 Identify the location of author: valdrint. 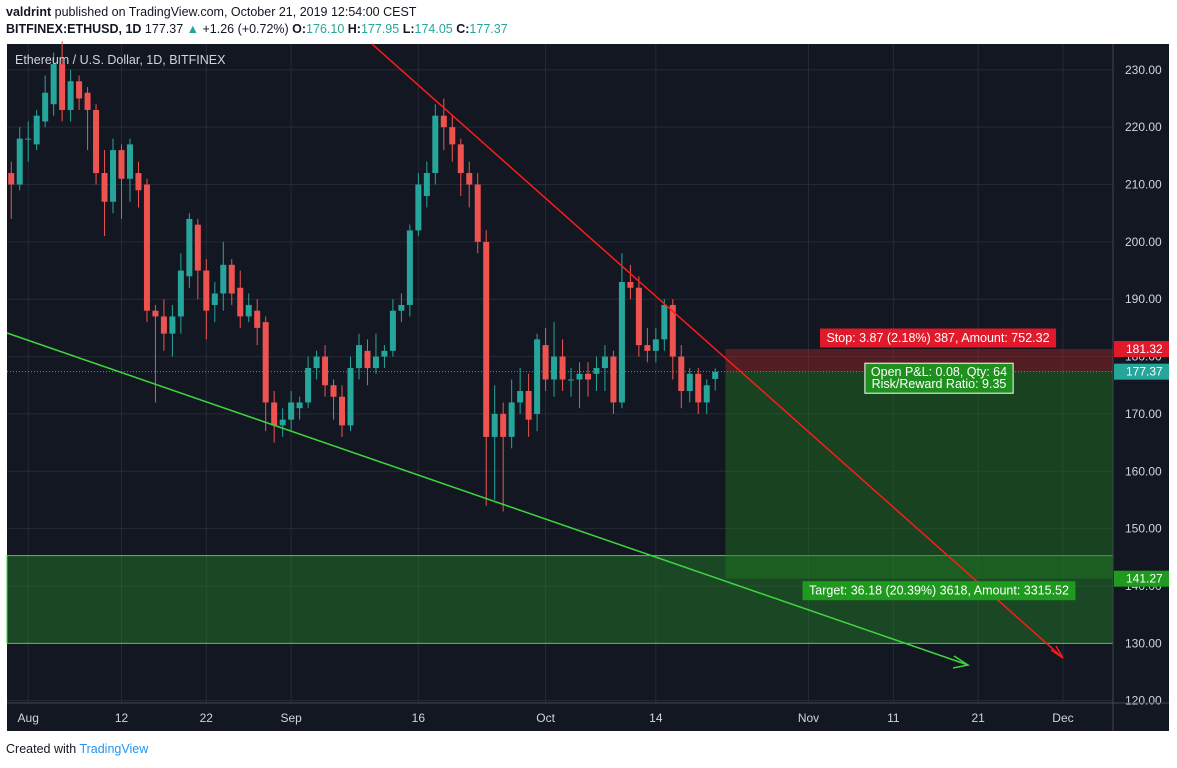
(29, 12).